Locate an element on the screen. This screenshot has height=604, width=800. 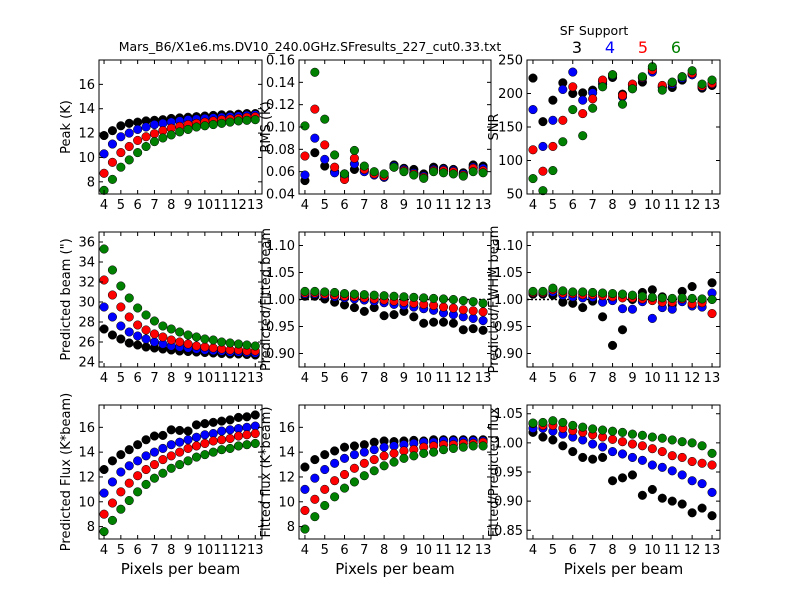
y-tick-label: 8 is located at coordinates (91, 182).